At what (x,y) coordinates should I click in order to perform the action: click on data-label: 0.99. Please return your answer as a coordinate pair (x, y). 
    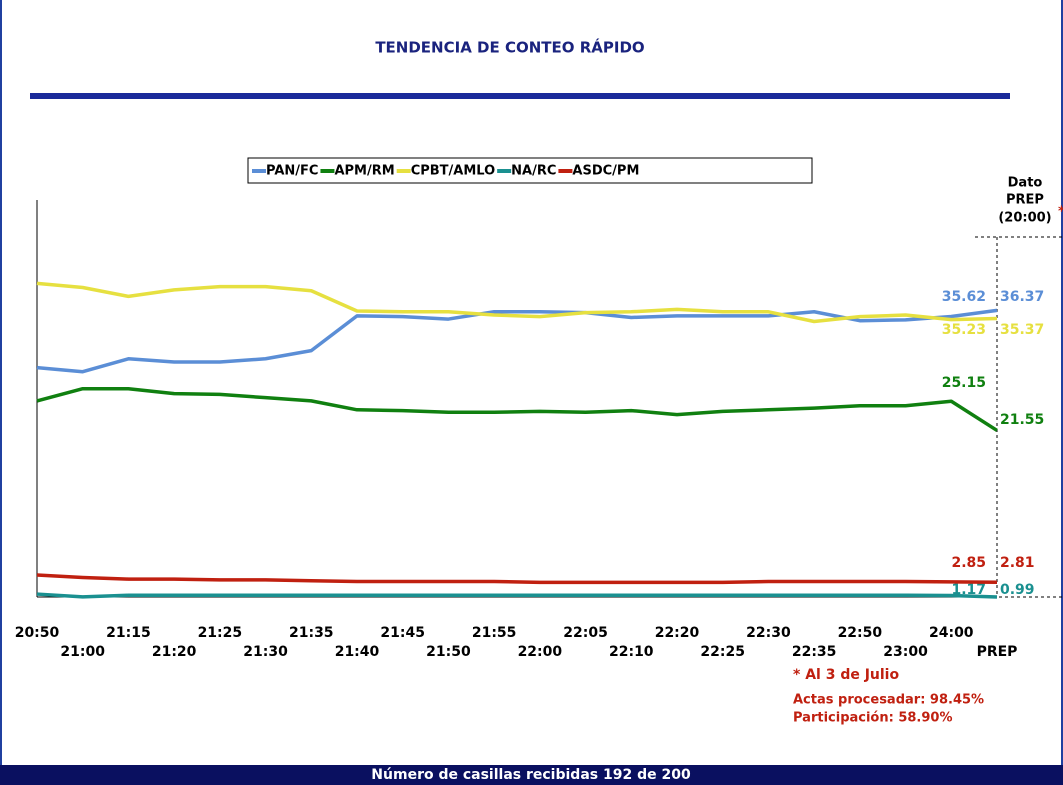
    Looking at the image, I should click on (1017, 590).